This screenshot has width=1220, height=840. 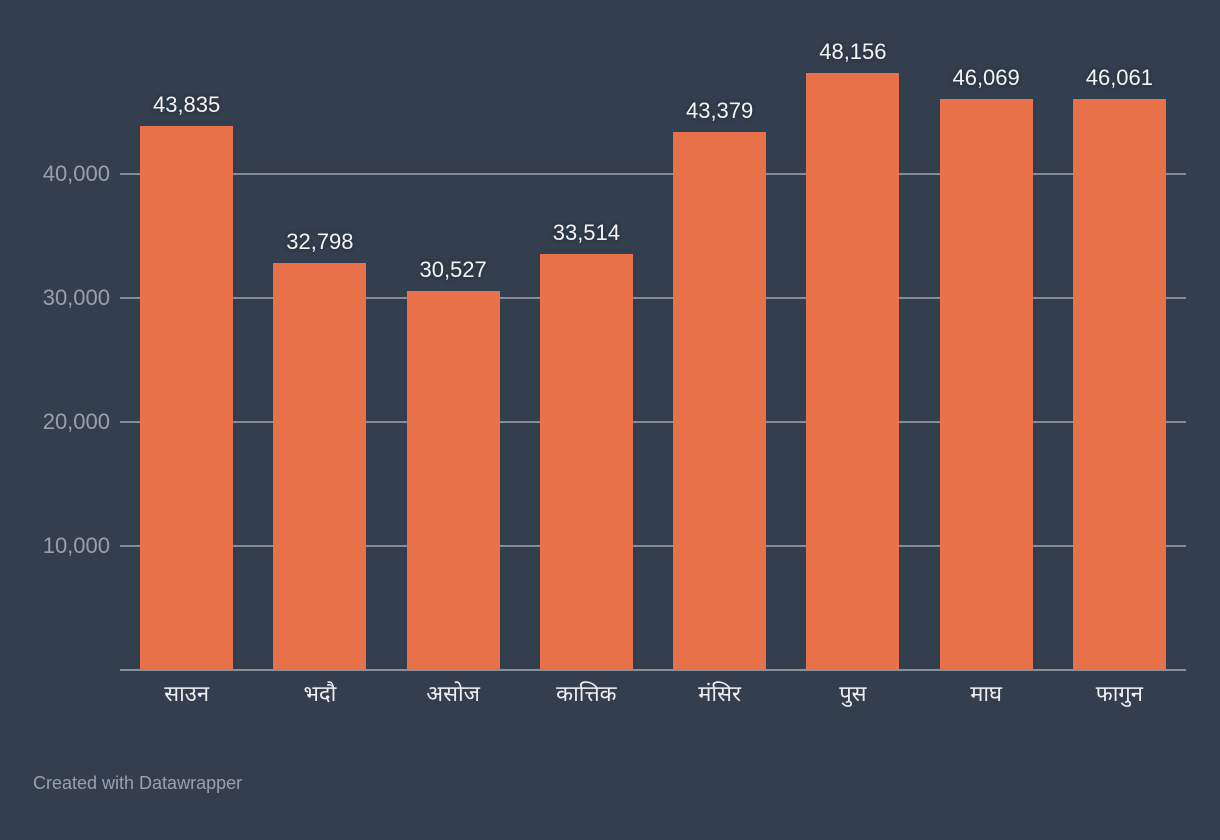 What do you see at coordinates (586, 693) in the screenshot?
I see `x-axis-label: कात्तिक` at bounding box center [586, 693].